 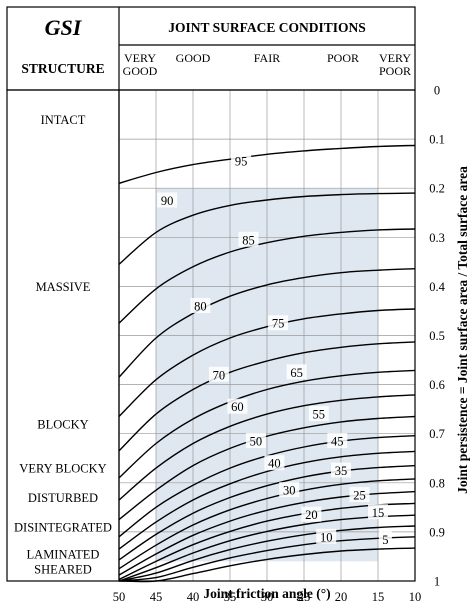 I want to click on gsi-contour-label: 70, so click(x=219, y=375).